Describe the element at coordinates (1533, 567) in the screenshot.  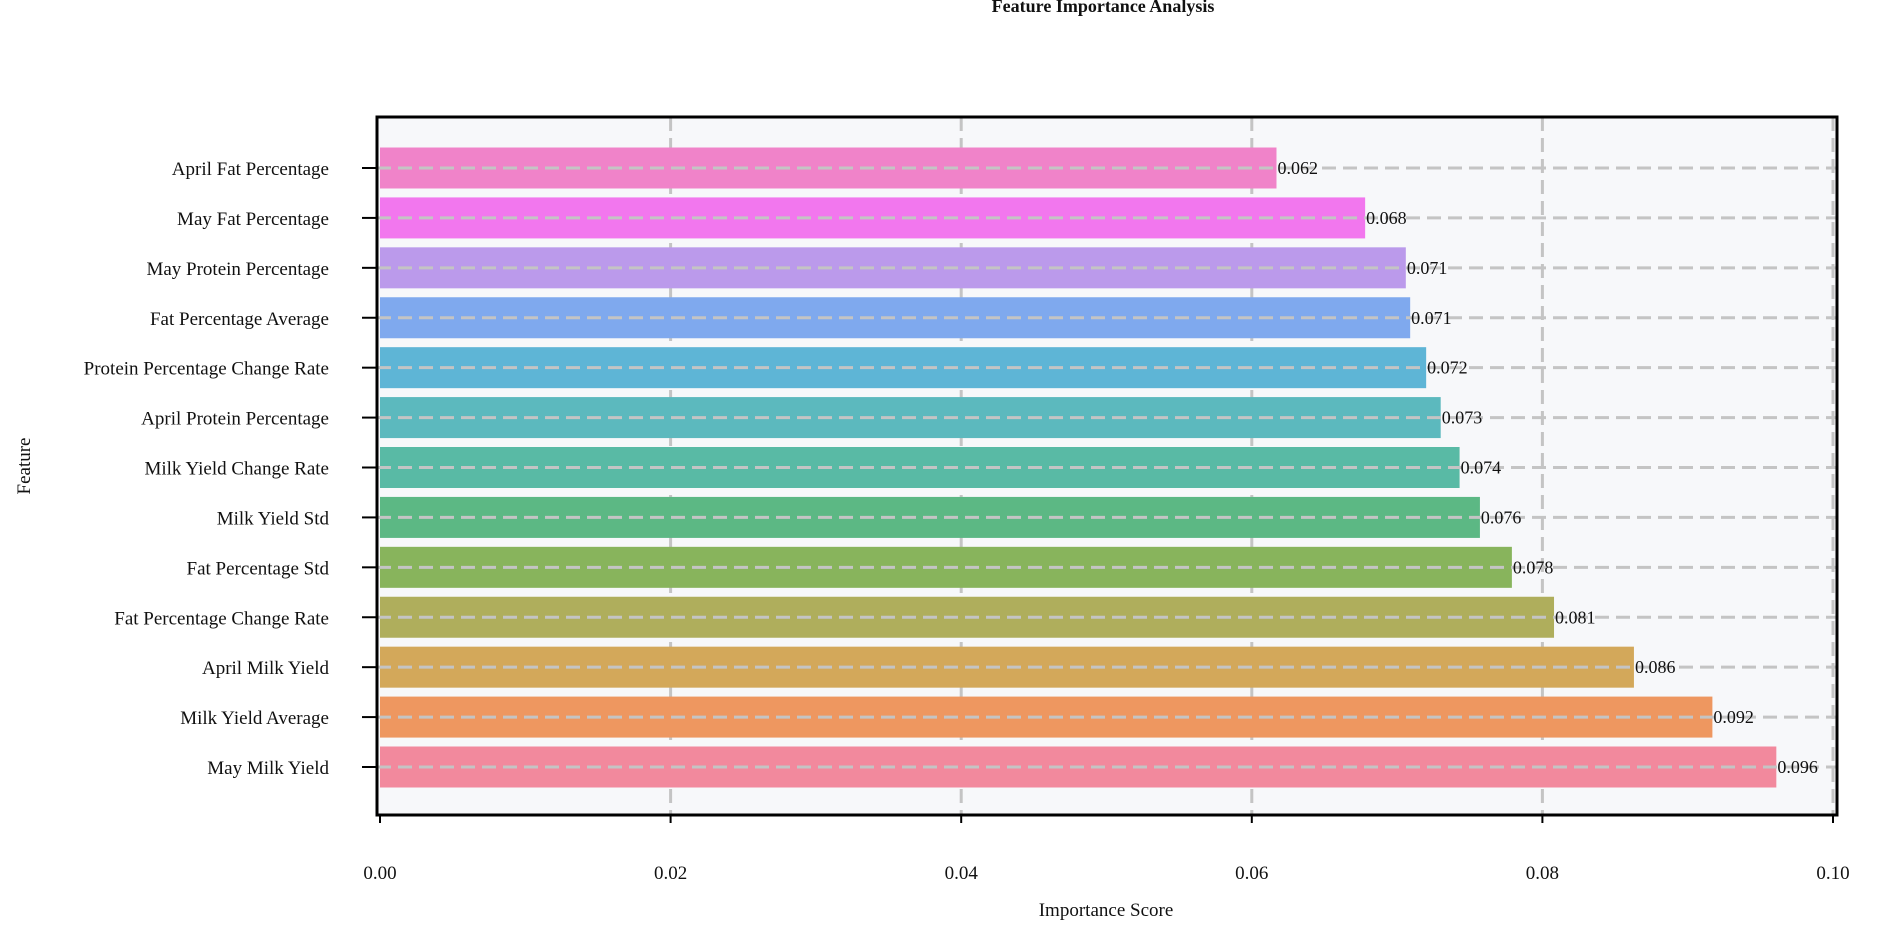
I see `data-label: 0.078` at that location.